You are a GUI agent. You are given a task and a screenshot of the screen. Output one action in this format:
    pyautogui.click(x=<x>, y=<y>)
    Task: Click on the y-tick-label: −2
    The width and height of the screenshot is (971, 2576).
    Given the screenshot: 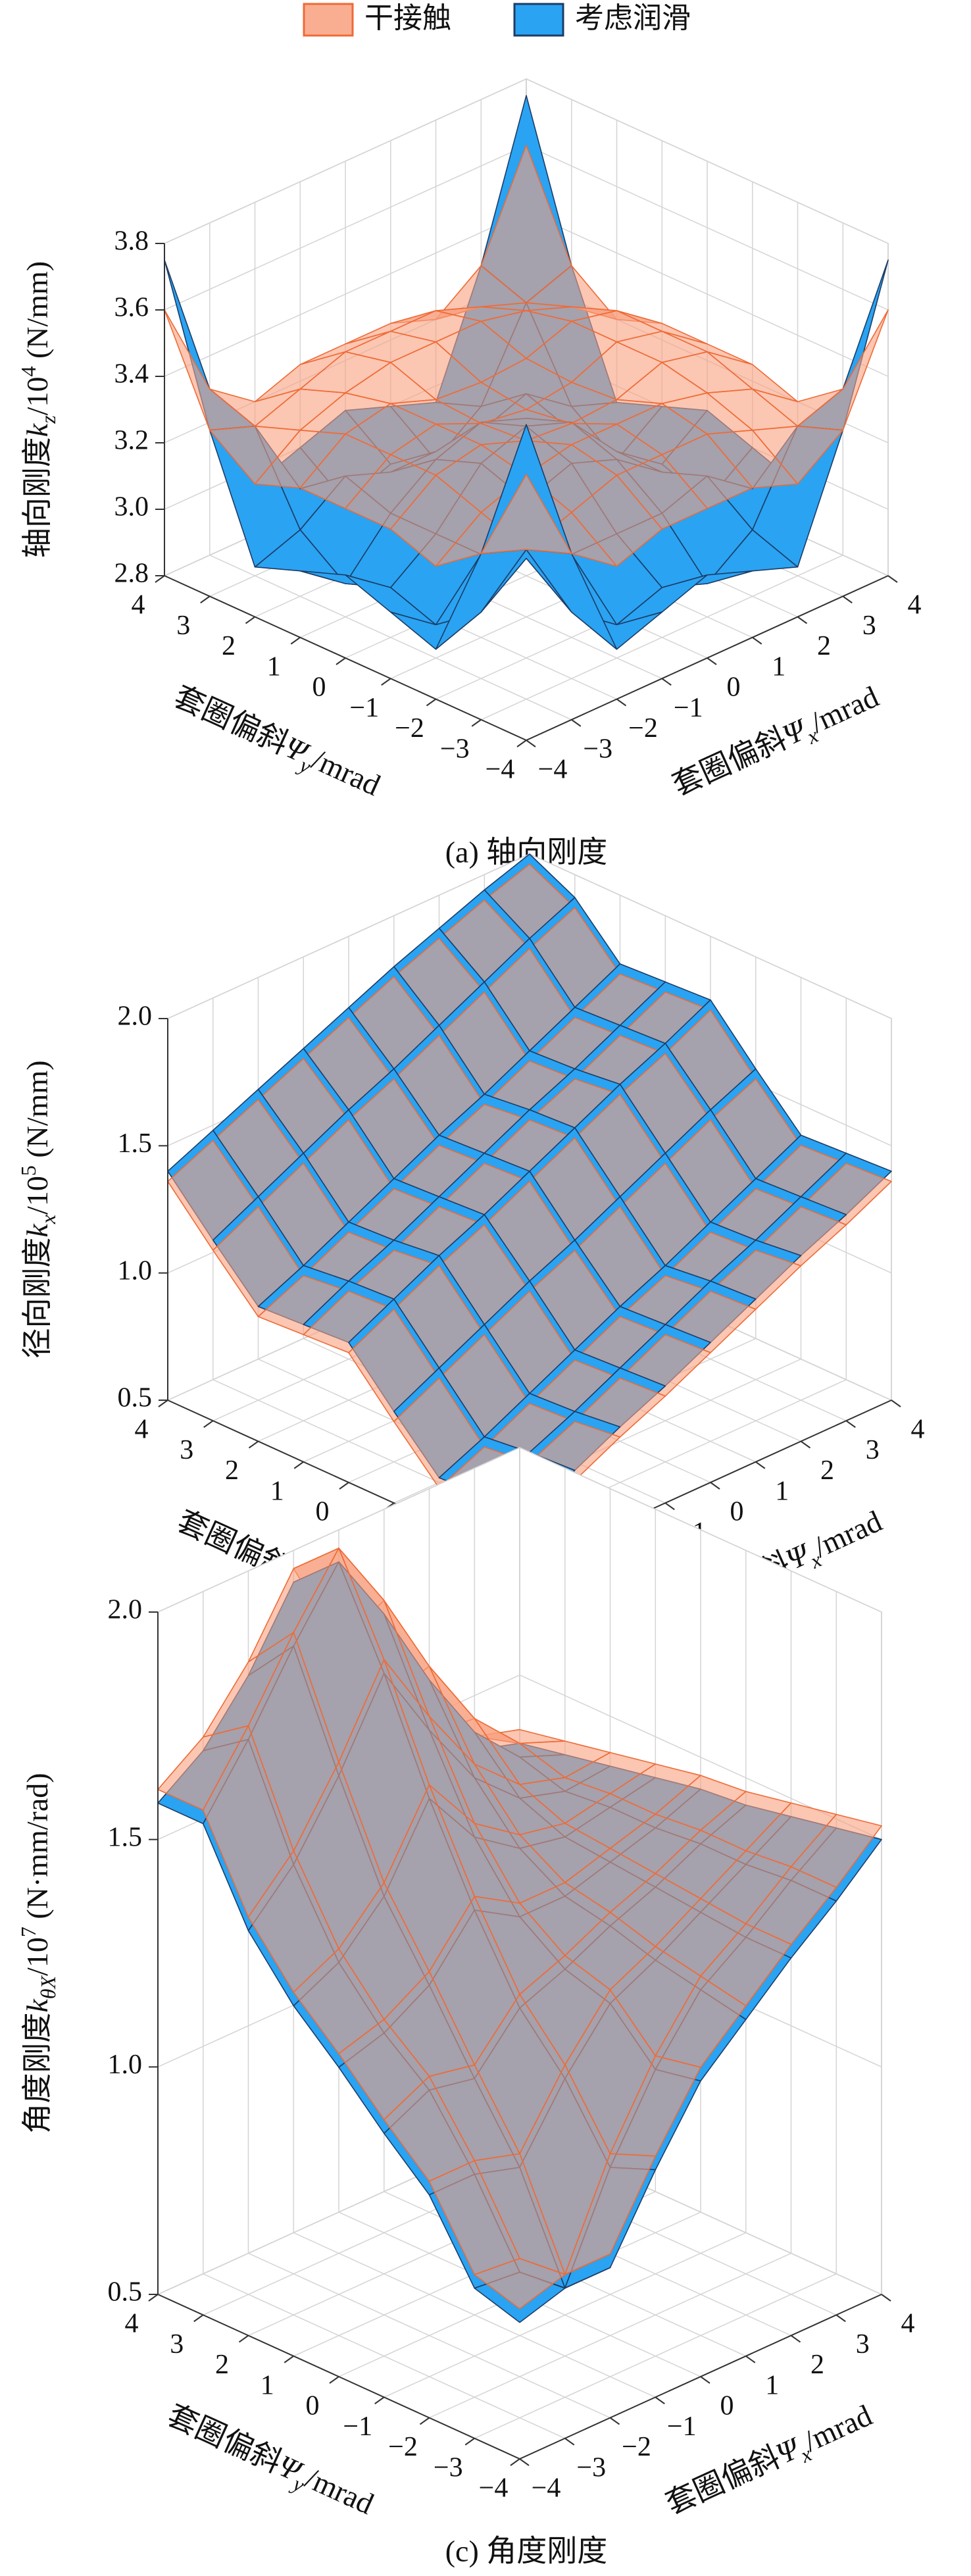 What is the action you would take?
    pyautogui.click(x=403, y=2447)
    